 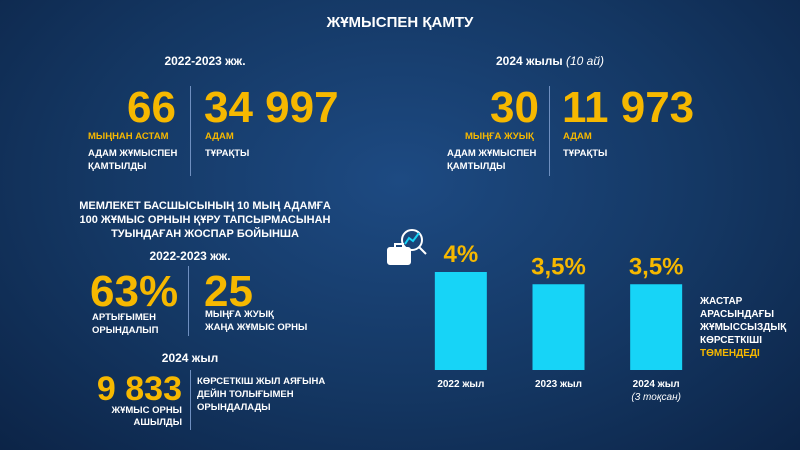 I want to click on stat-value: 9 833, so click(x=139, y=389).